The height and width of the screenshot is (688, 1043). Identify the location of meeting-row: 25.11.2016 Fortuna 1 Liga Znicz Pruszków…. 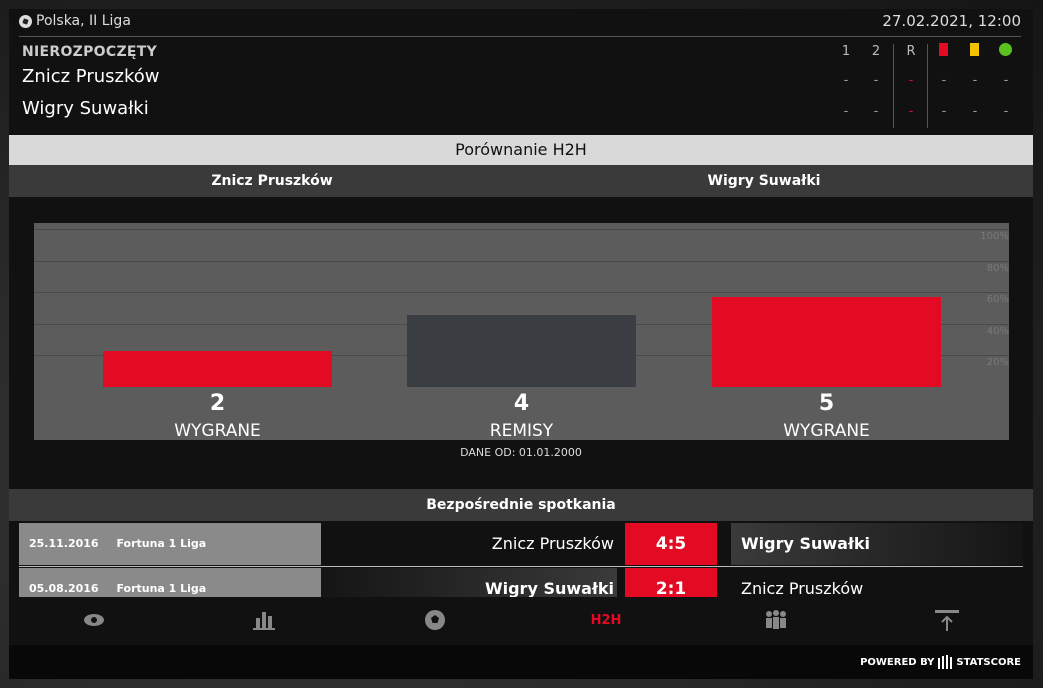
(521, 544).